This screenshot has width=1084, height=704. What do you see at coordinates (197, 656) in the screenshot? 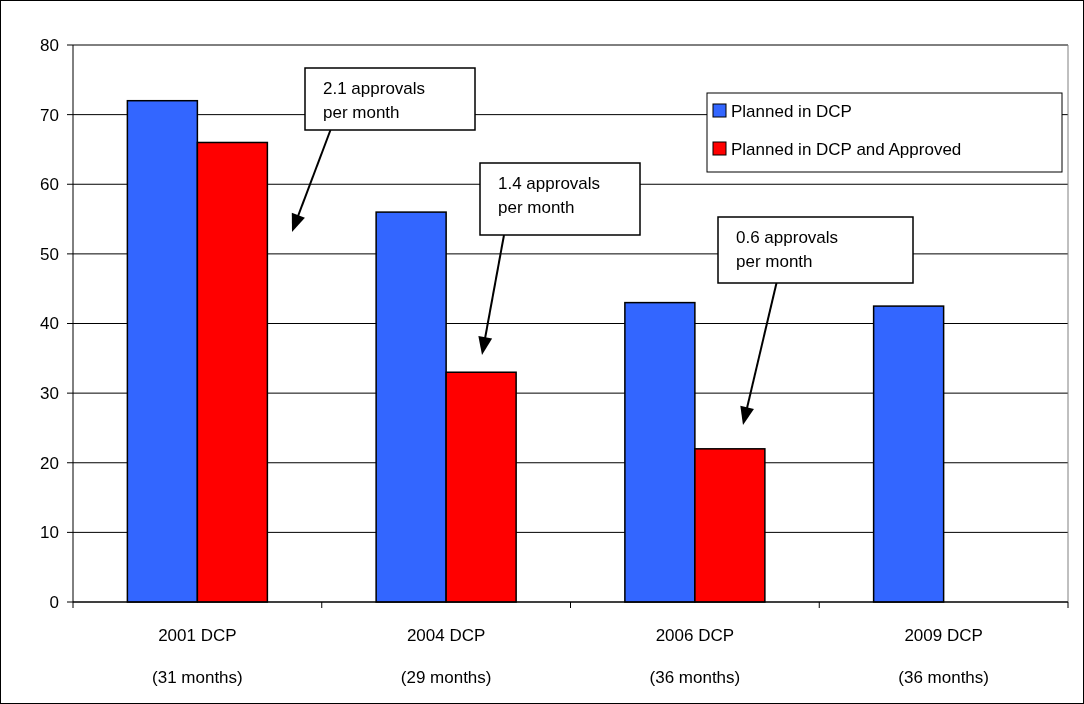
I see `category-label: 2001 DCP (31 months)` at bounding box center [197, 656].